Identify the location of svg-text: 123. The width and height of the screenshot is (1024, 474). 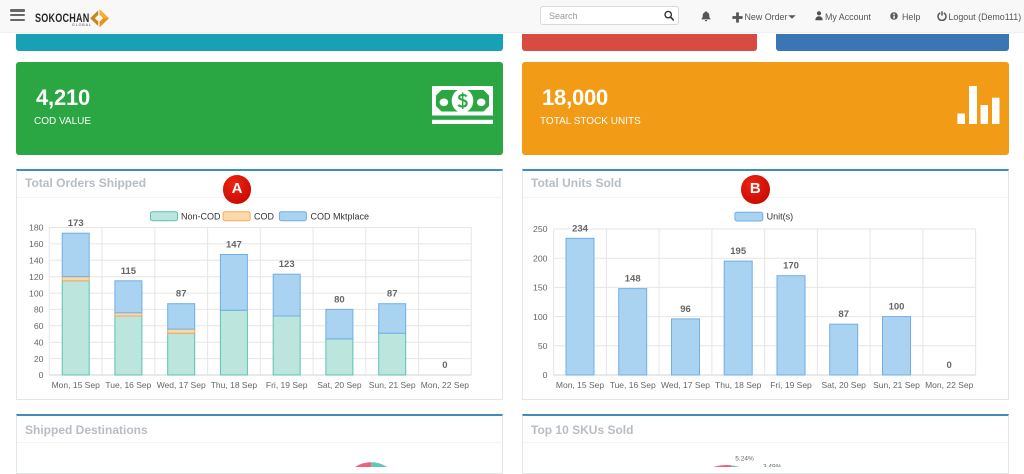
(287, 264).